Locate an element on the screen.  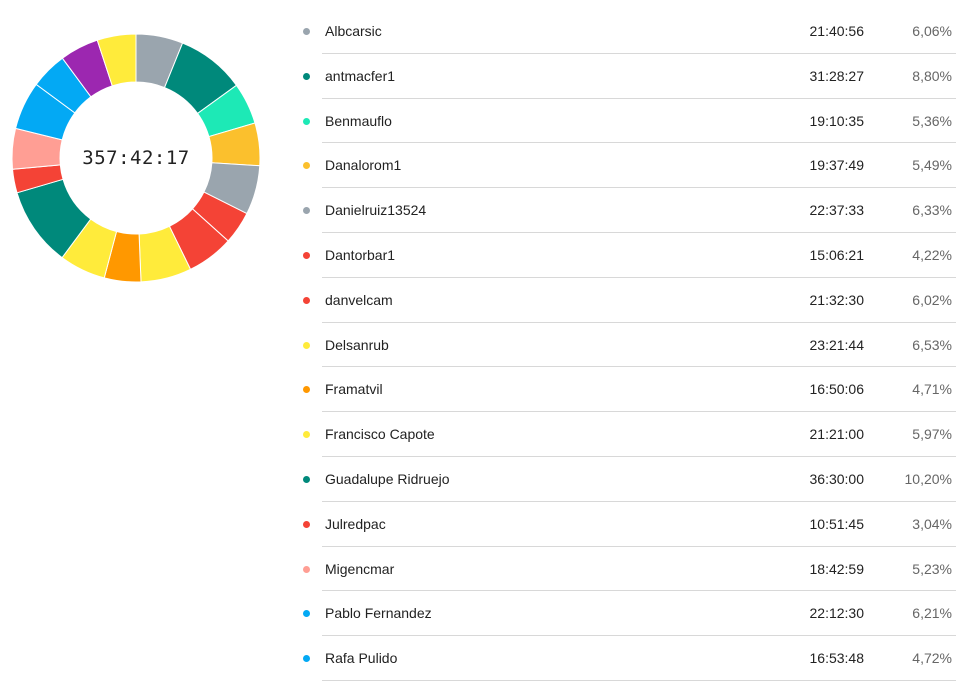
legend-time: 21:21:00 is located at coordinates (837, 434).